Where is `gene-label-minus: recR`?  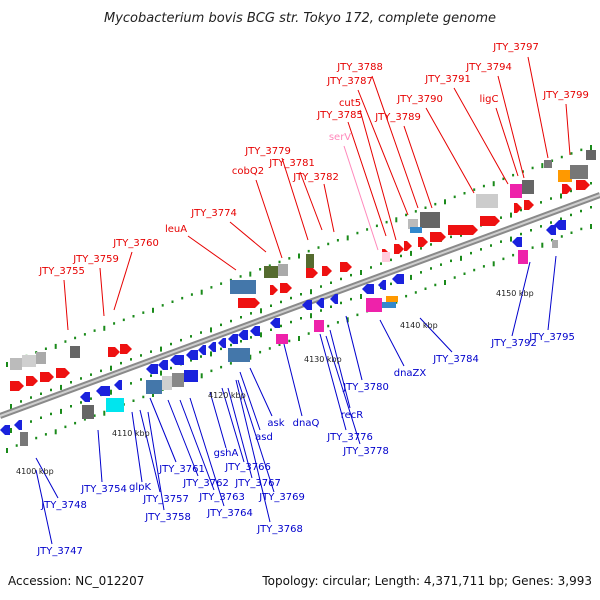 gene-label-minus: recR is located at coordinates (352, 415).